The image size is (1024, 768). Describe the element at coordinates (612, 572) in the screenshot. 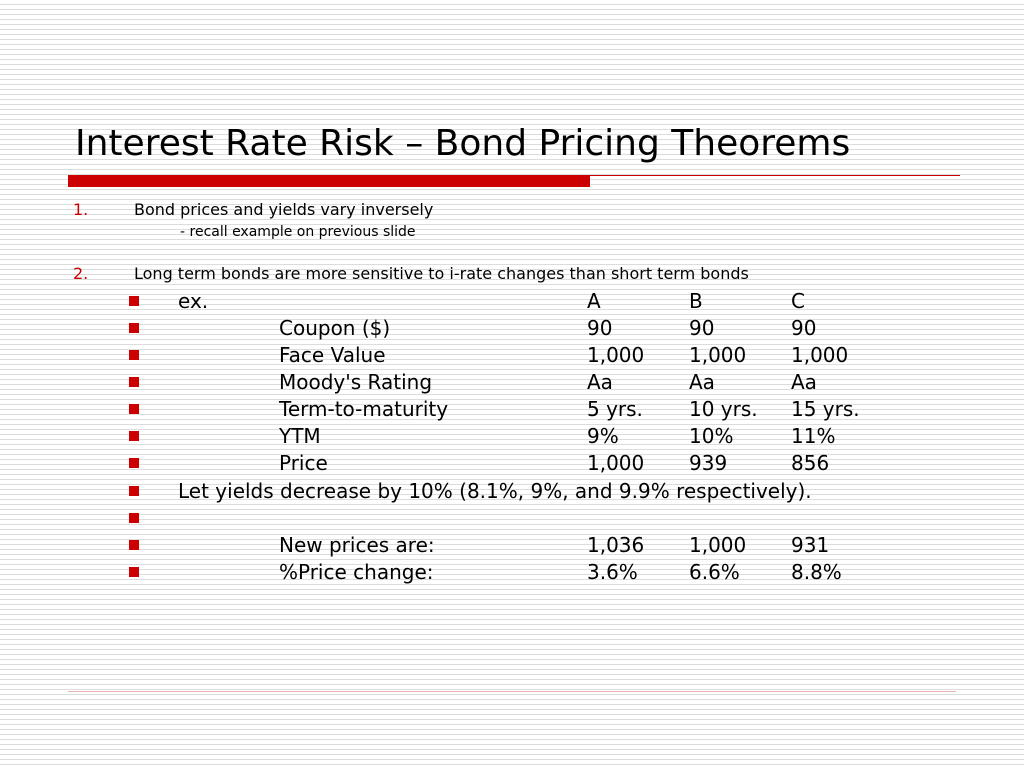

I see `cell-value: 3.6%` at that location.